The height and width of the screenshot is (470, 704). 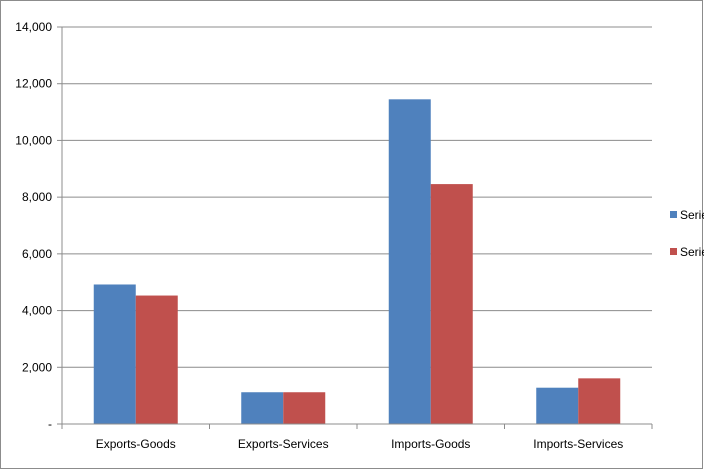 What do you see at coordinates (33, 84) in the screenshot?
I see `y-tick-label: 12,000` at bounding box center [33, 84].